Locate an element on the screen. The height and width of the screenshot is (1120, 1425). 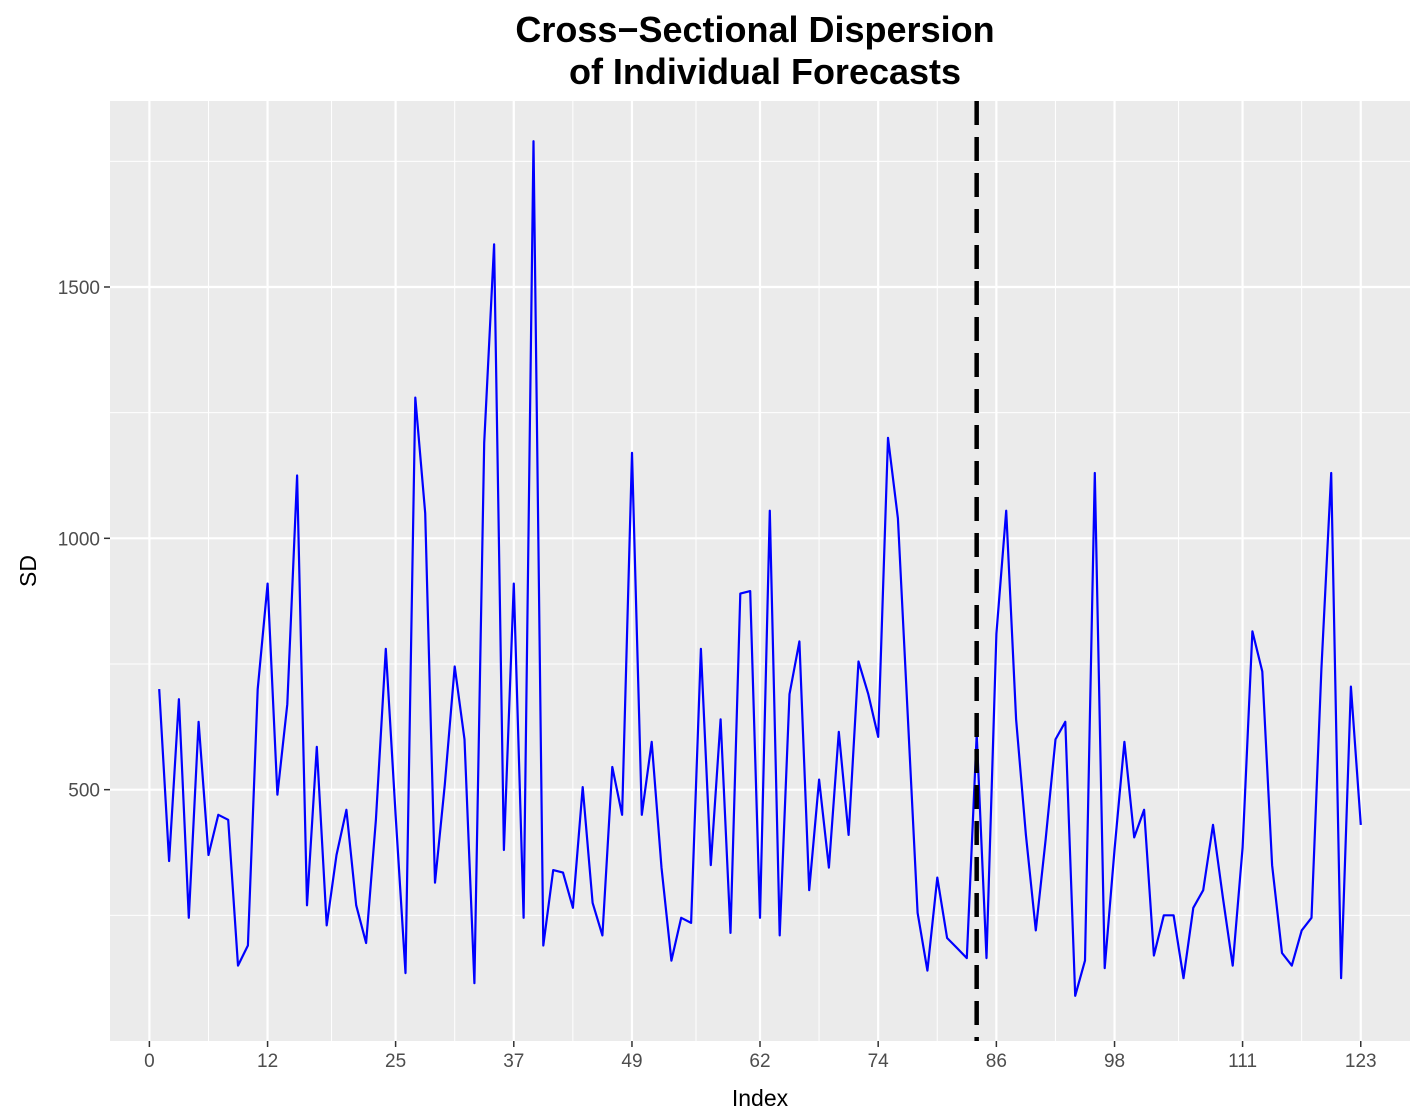
x-tick-label: 86 is located at coordinates (996, 1061).